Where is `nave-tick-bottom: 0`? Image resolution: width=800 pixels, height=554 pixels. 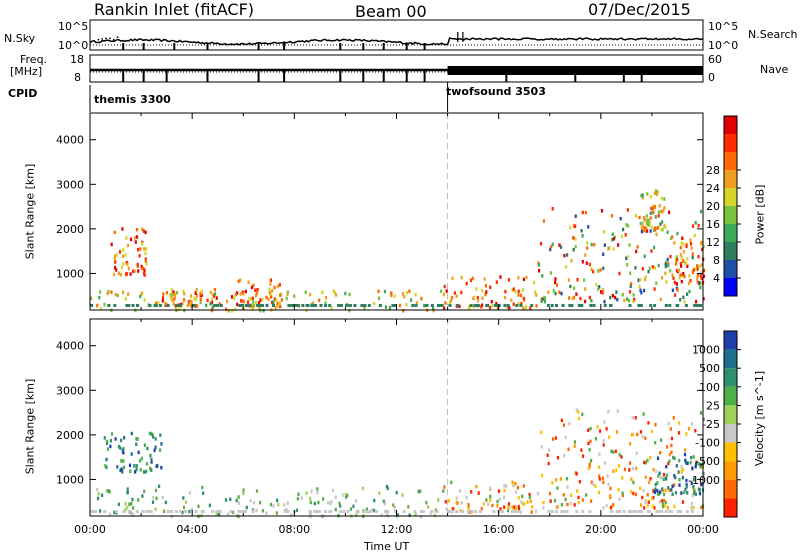 nave-tick-bottom: 0 is located at coordinates (711, 77).